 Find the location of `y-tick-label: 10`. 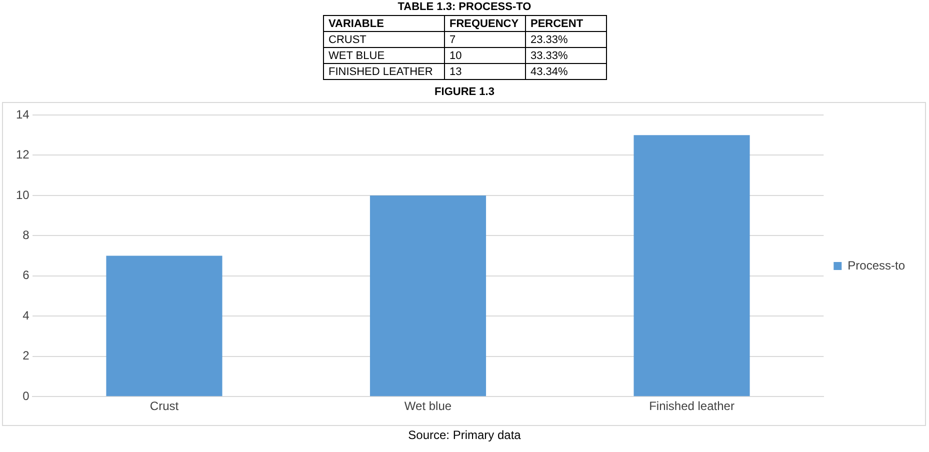

y-tick-label: 10 is located at coordinates (23, 195).